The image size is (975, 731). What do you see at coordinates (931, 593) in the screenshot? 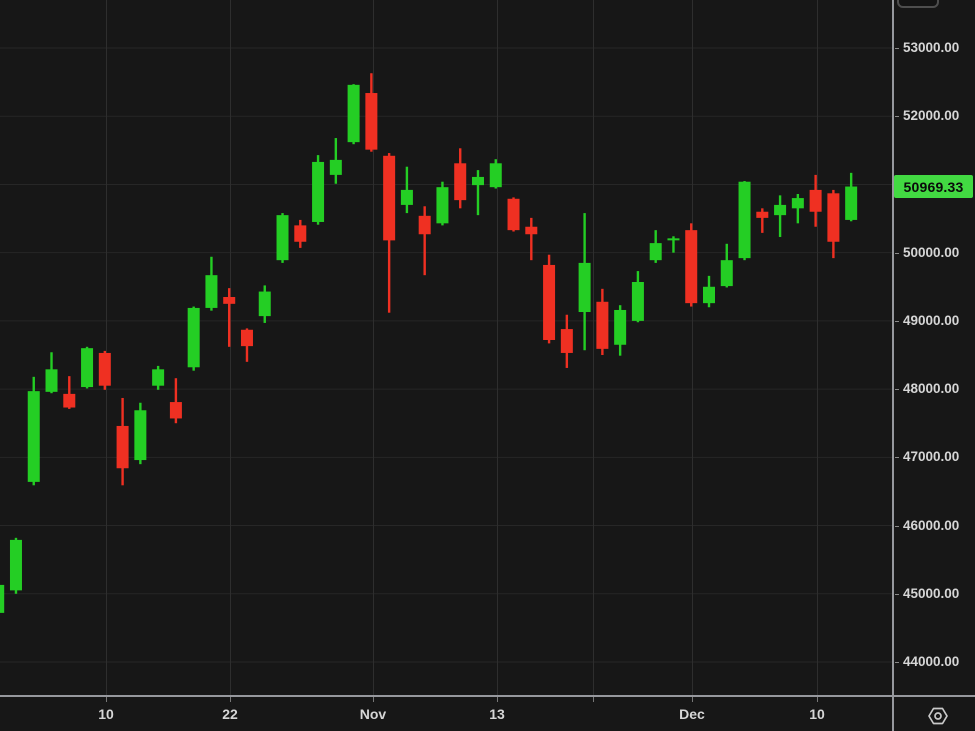
I see `price-axis-label: 45000.00` at bounding box center [931, 593].